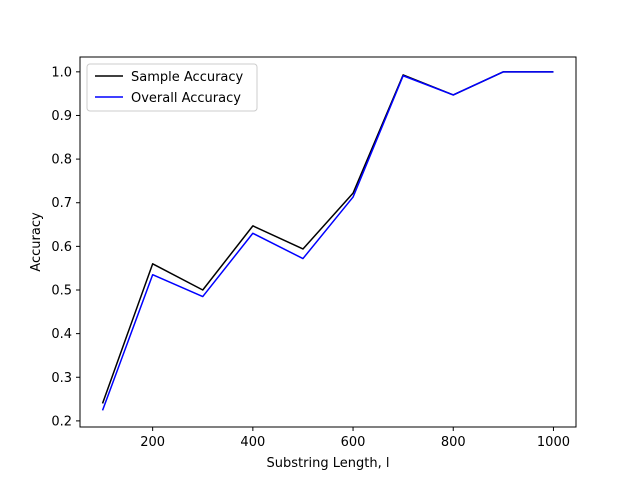 The image size is (640, 478). I want to click on legend-label-overall-accuracy: Overall Accuracy, so click(186, 98).